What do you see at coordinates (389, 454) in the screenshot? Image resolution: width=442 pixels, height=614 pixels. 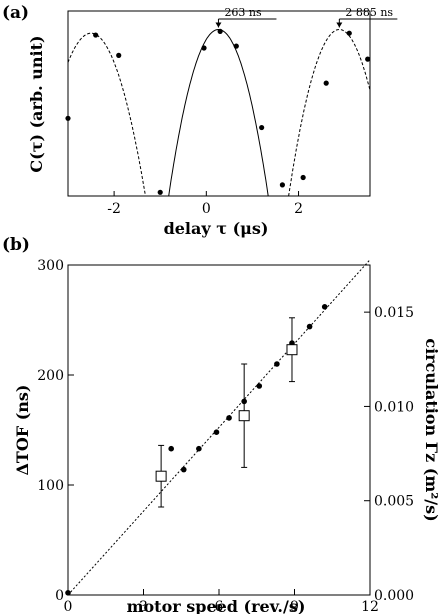 I see `panel-b-right-y-ticks: 0.000 0.005 0.010 0.015` at bounding box center [389, 454].